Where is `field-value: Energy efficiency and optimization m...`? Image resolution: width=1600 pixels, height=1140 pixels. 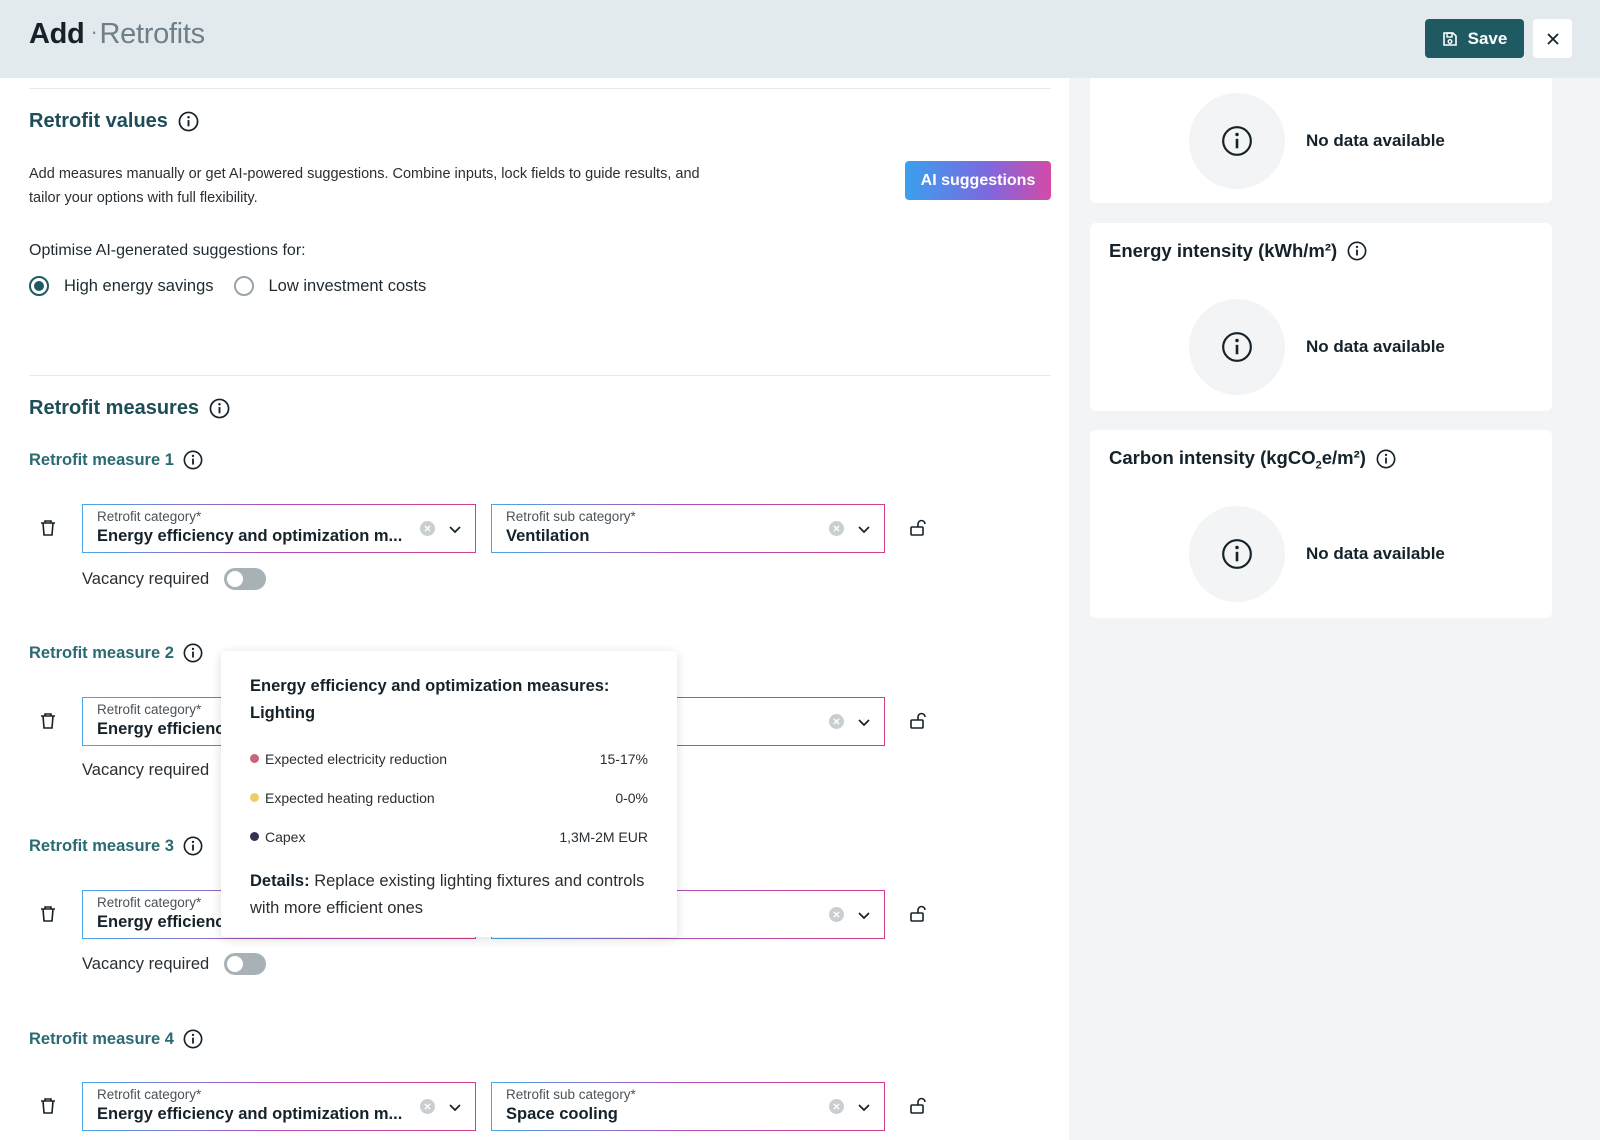
field-value: Energy efficiency and optimization m... is located at coordinates (250, 536).